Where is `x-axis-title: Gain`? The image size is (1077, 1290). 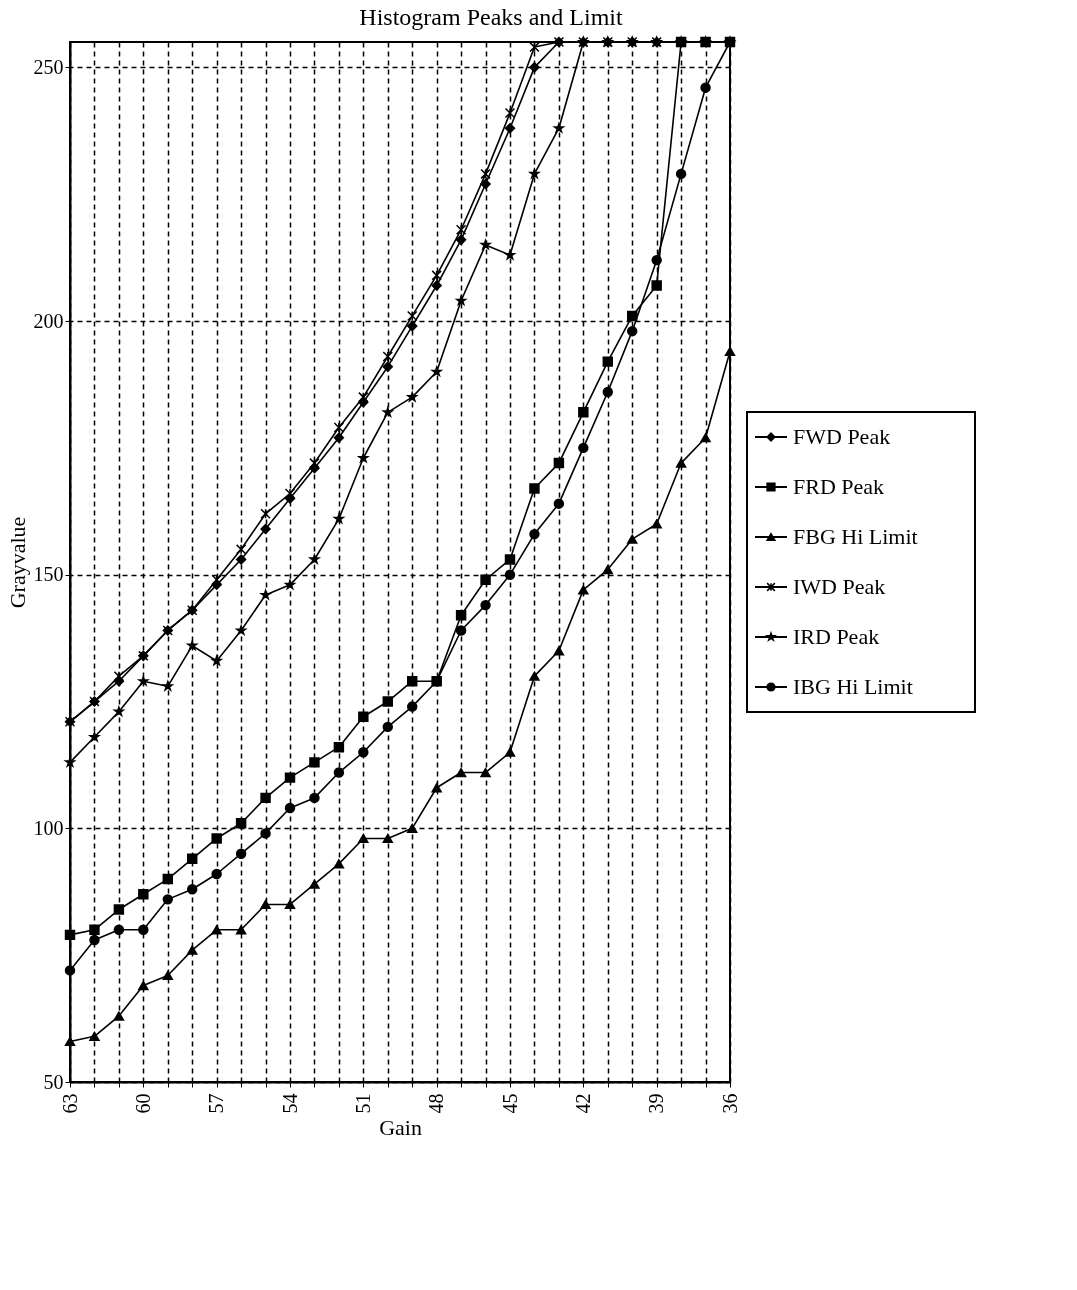
x-axis-title: Gain is located at coordinates (400, 1127).